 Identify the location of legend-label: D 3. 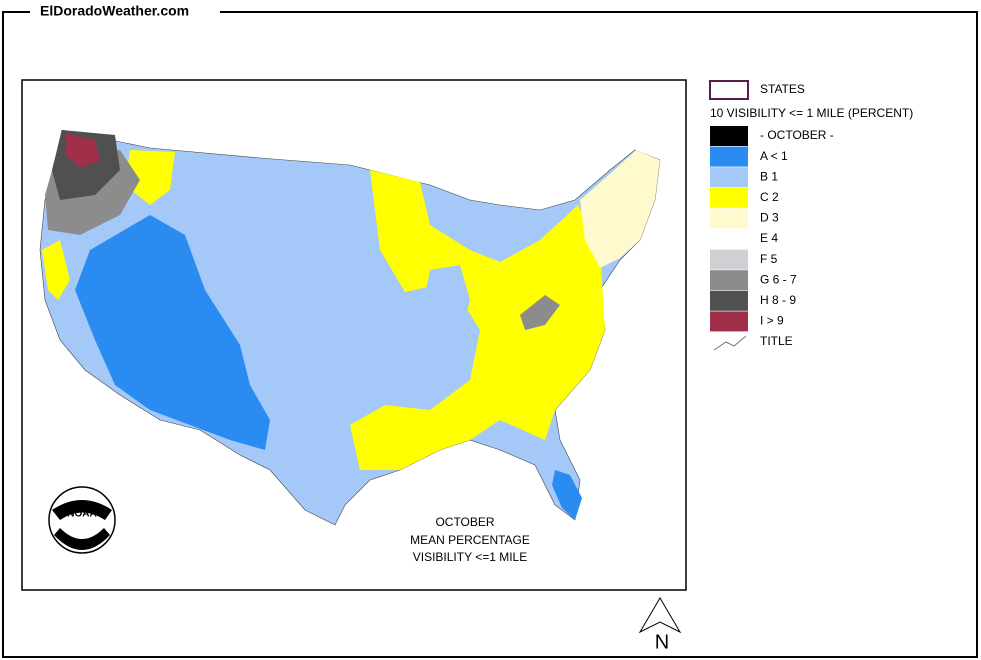
(769, 218).